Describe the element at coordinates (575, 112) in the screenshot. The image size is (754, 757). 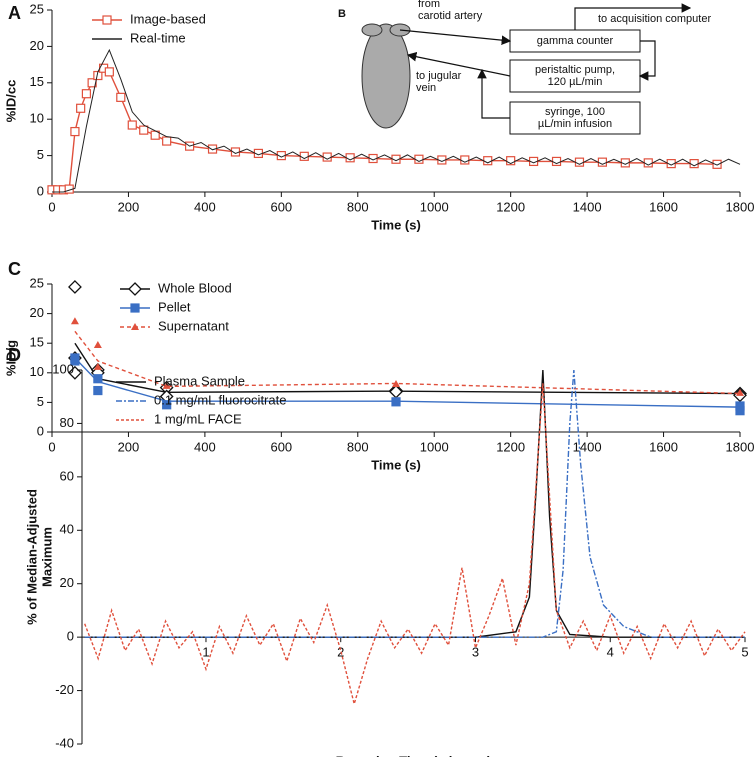
I see `node-label: syringe, 100` at that location.